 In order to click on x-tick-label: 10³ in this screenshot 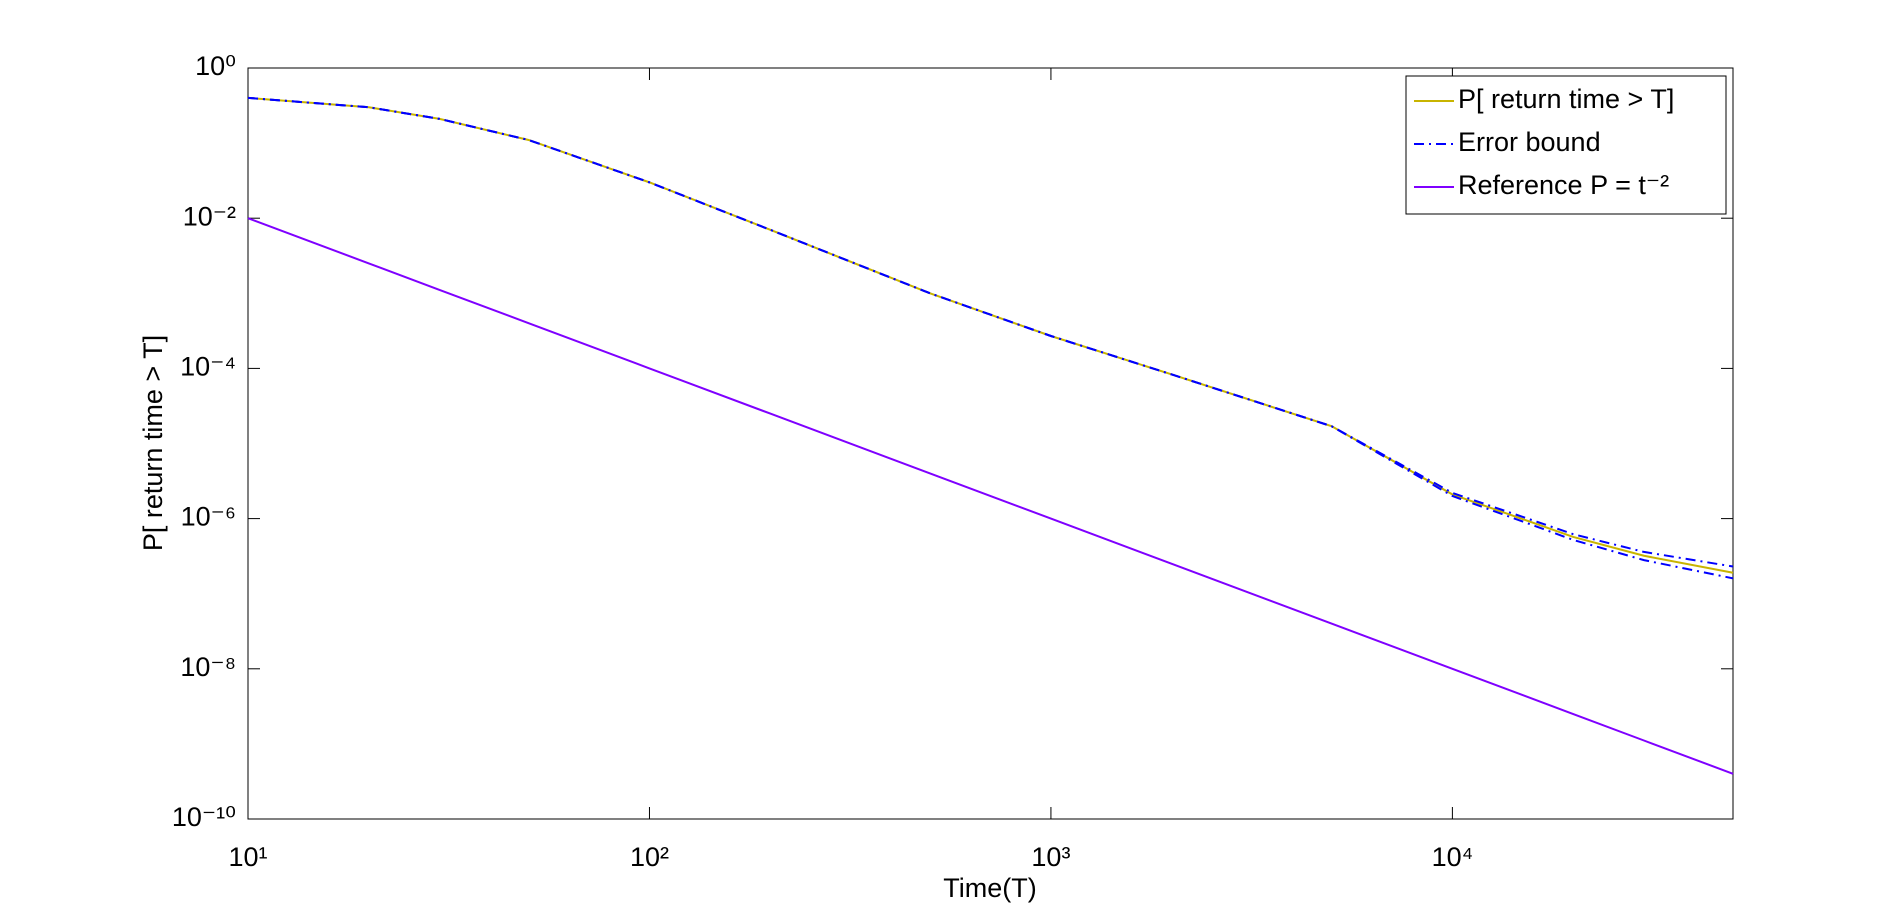, I will do `click(1050, 857)`.